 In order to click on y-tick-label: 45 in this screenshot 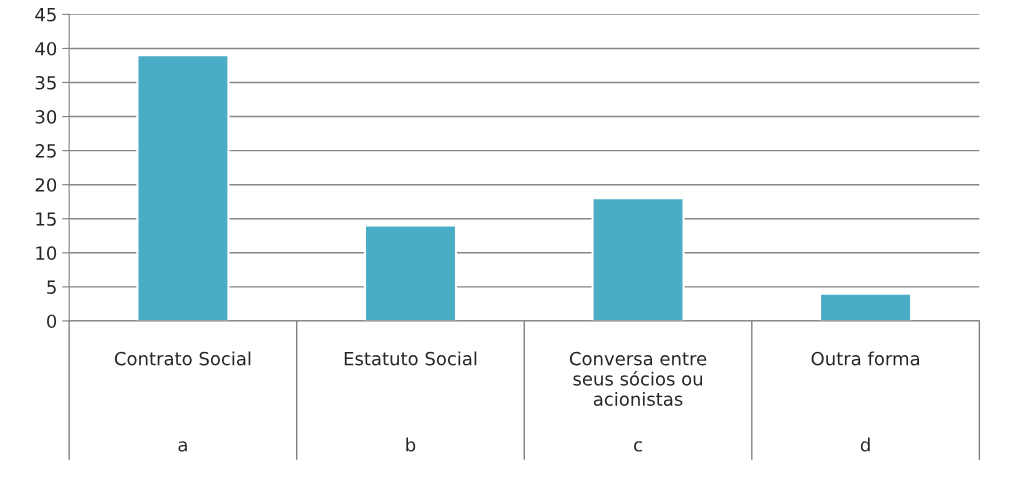, I will do `click(45, 15)`.